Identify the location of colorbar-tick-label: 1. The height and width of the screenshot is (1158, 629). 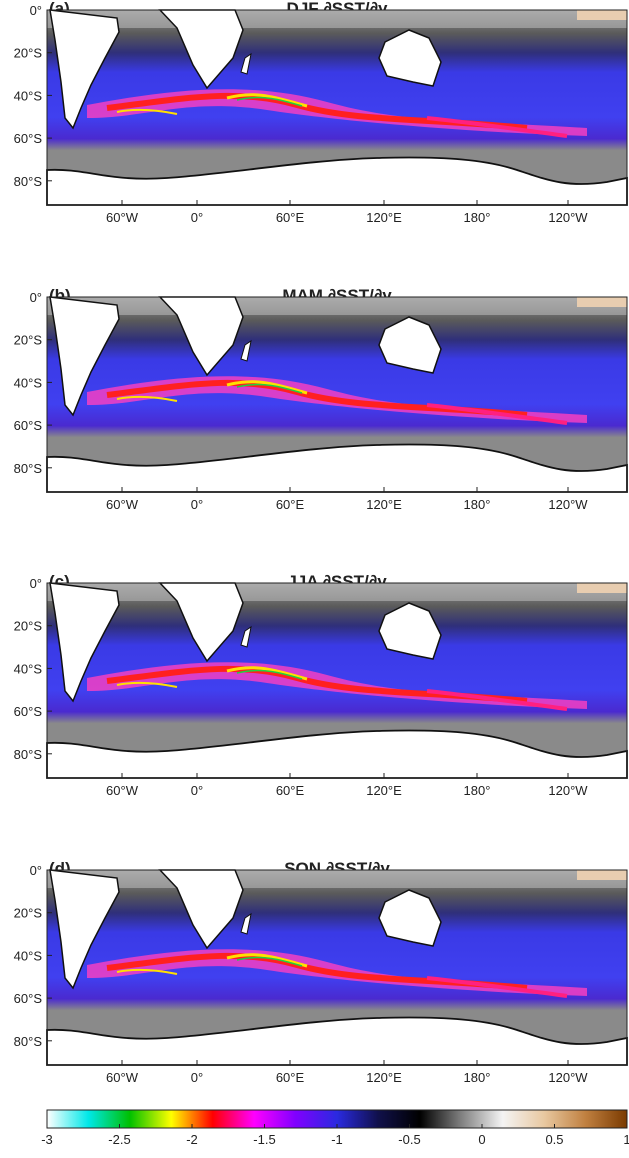
(626, 1139).